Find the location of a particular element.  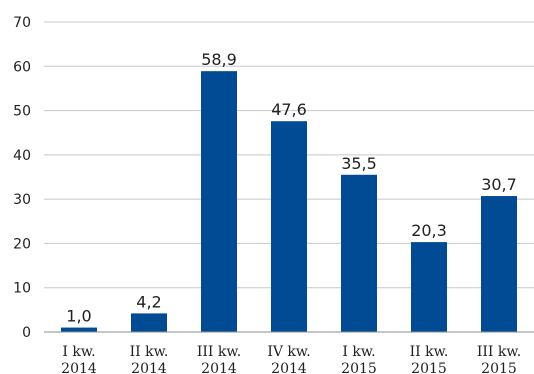

y-tick-label: 30 is located at coordinates (22, 200).